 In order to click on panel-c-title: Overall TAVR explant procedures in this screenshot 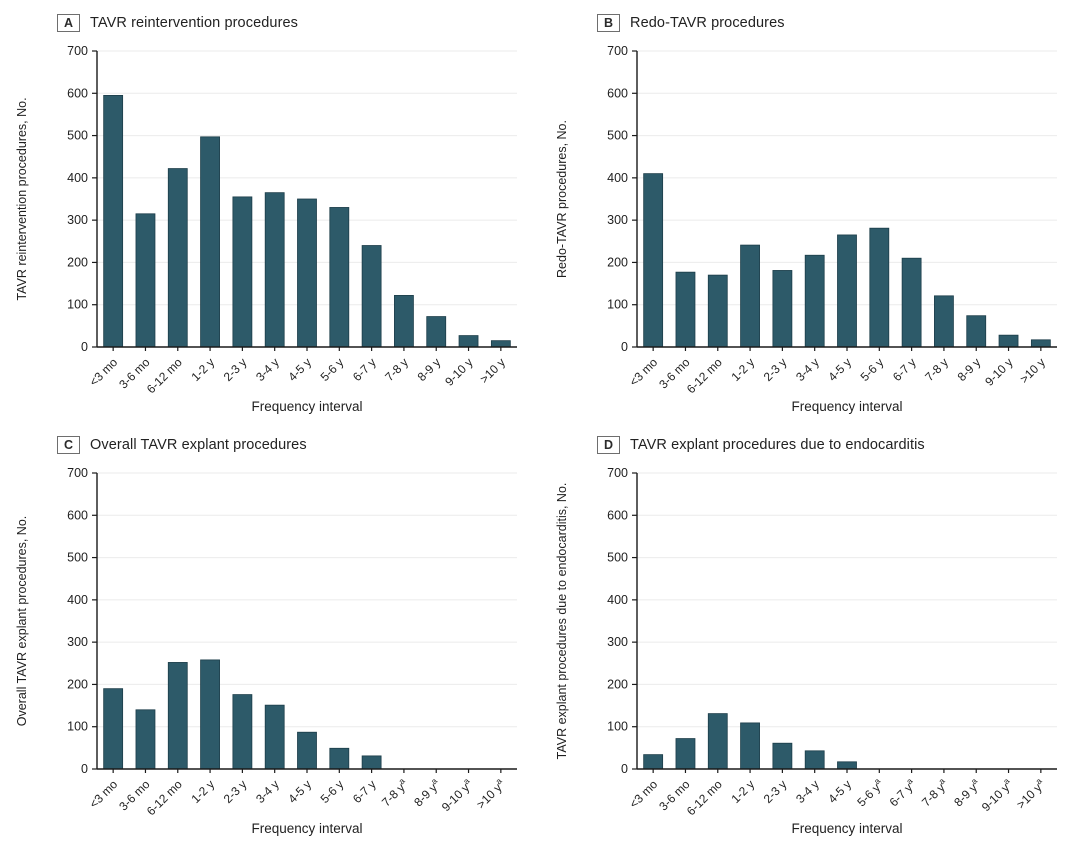, I will do `click(198, 445)`.